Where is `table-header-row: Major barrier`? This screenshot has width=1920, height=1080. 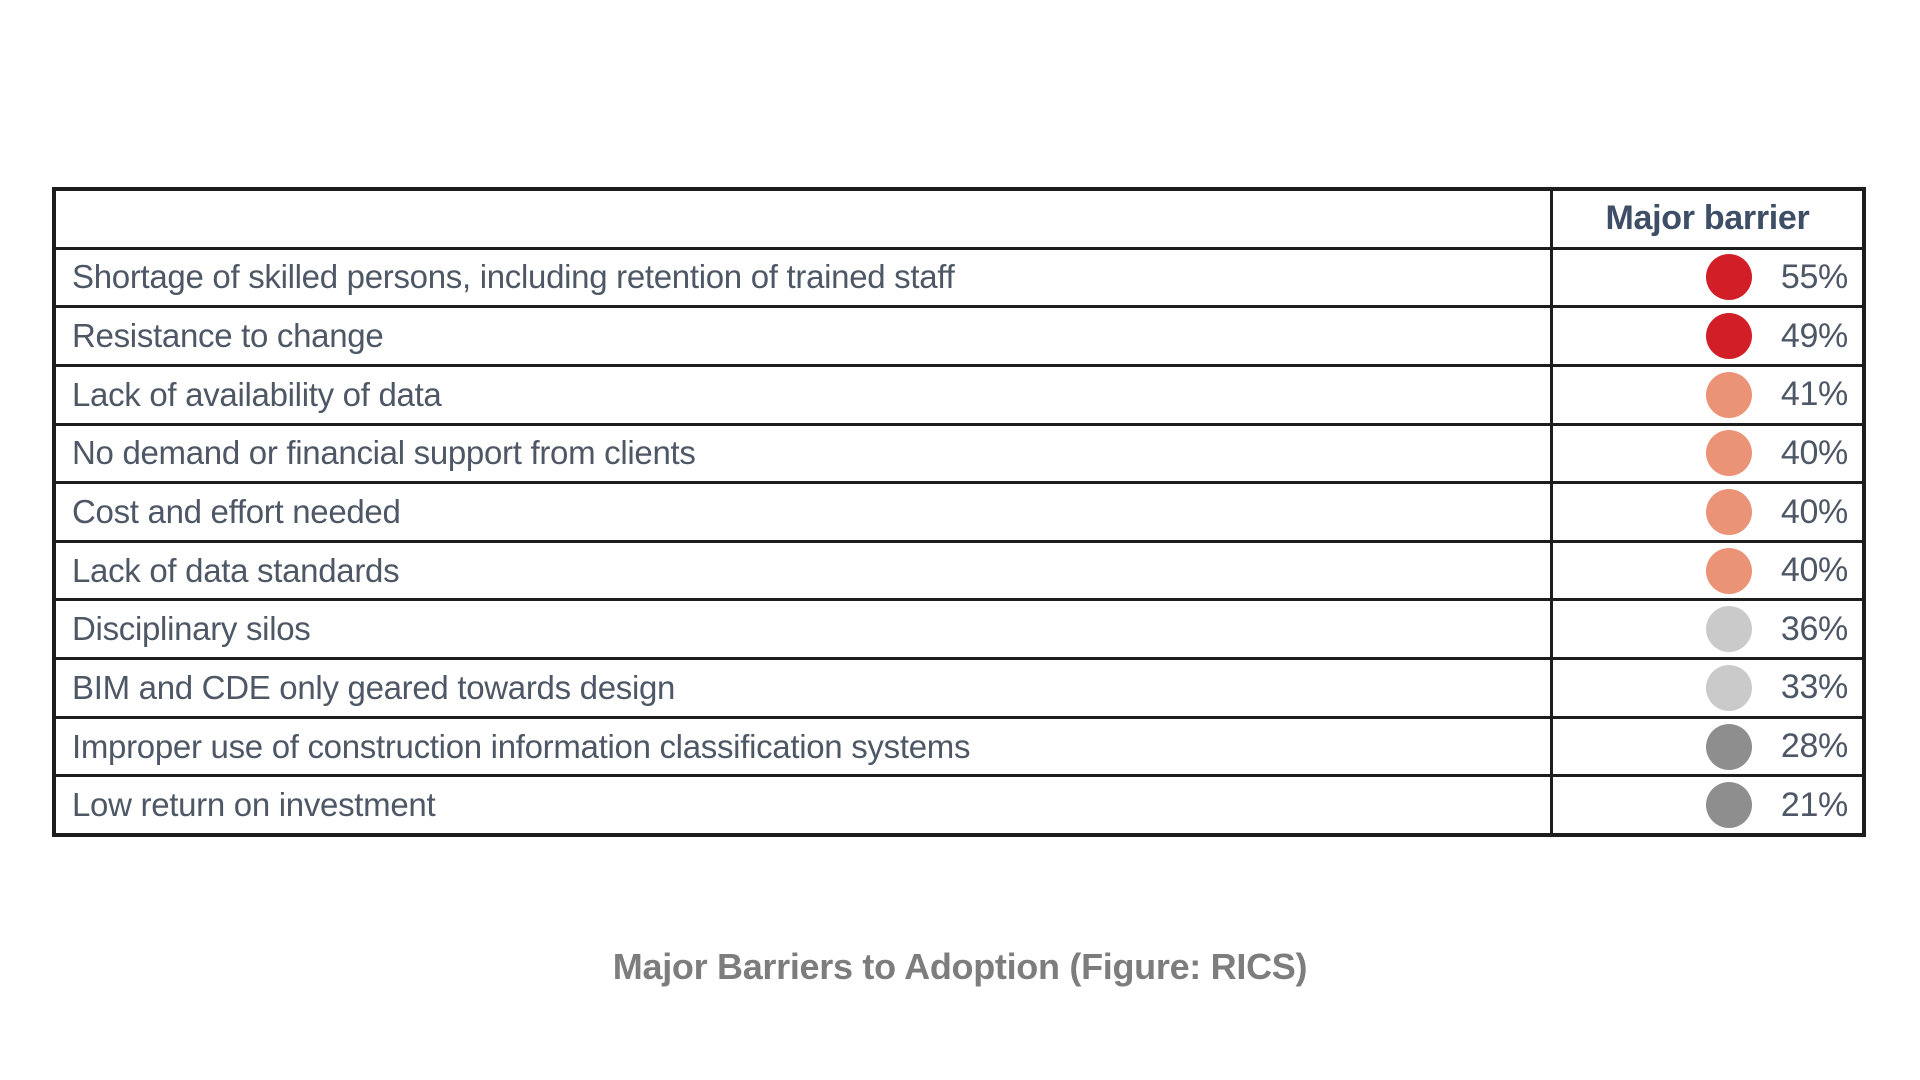 table-header-row: Major barrier is located at coordinates (959, 220).